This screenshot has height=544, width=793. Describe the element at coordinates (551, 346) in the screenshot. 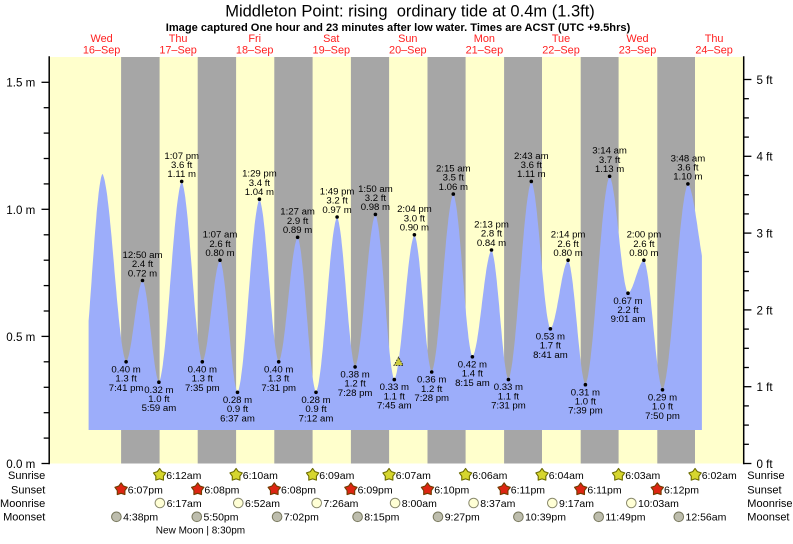

I see `svg-text: 1.7 ft` at that location.